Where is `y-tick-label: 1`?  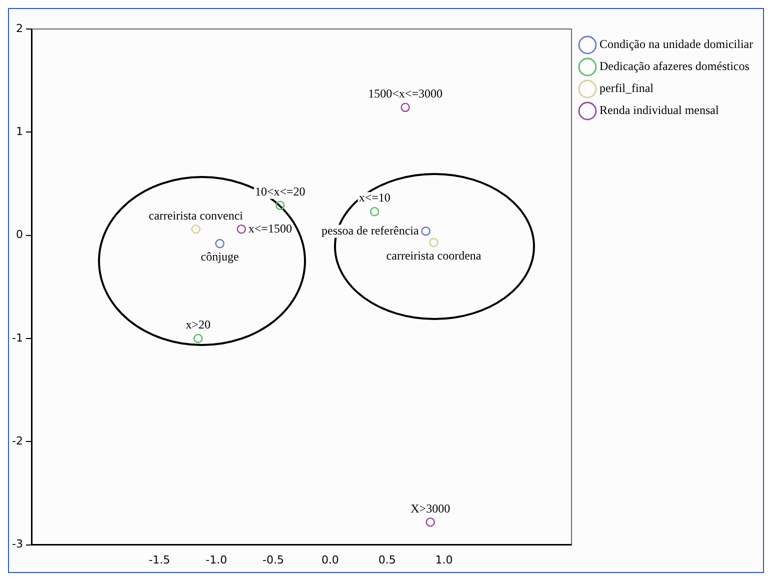 y-tick-label: 1 is located at coordinates (19, 131).